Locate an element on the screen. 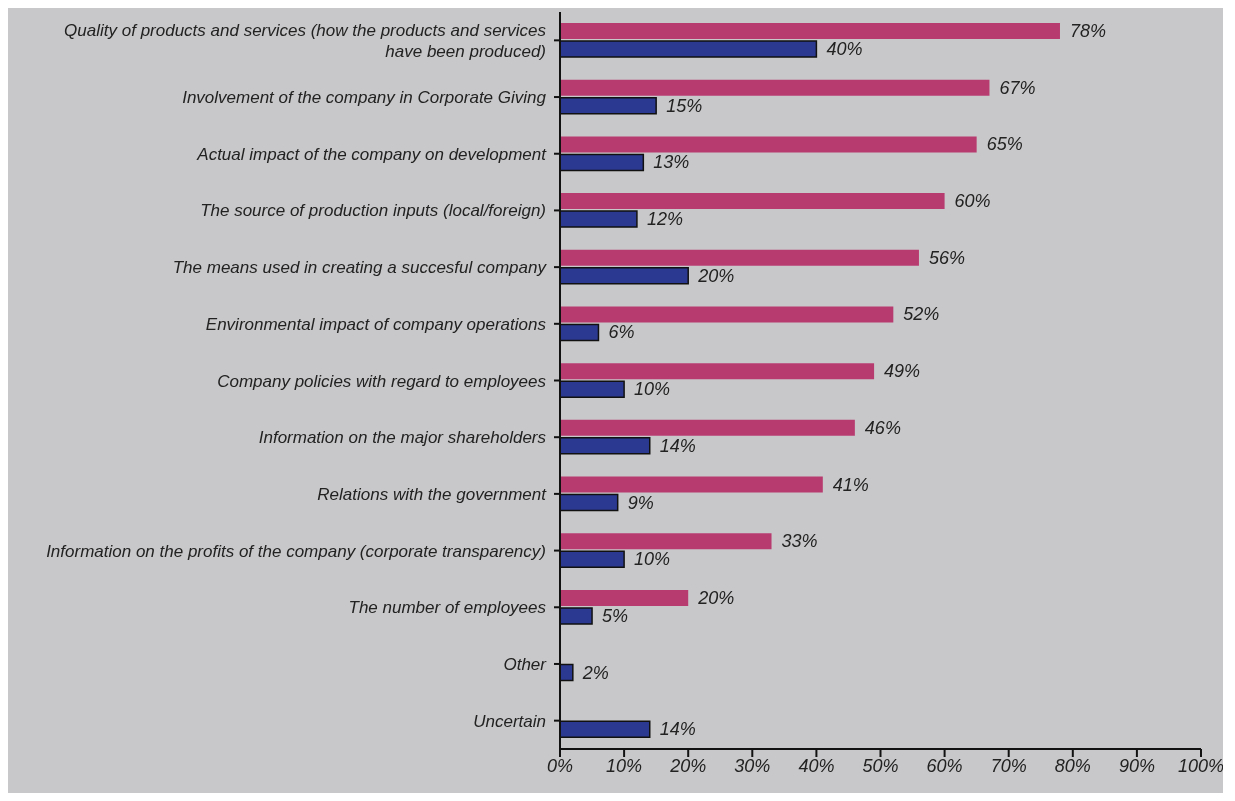 The image size is (1235, 801). y-tick-label: Information on the profits of the company (corporate transparency) is located at coordinates (296, 551).